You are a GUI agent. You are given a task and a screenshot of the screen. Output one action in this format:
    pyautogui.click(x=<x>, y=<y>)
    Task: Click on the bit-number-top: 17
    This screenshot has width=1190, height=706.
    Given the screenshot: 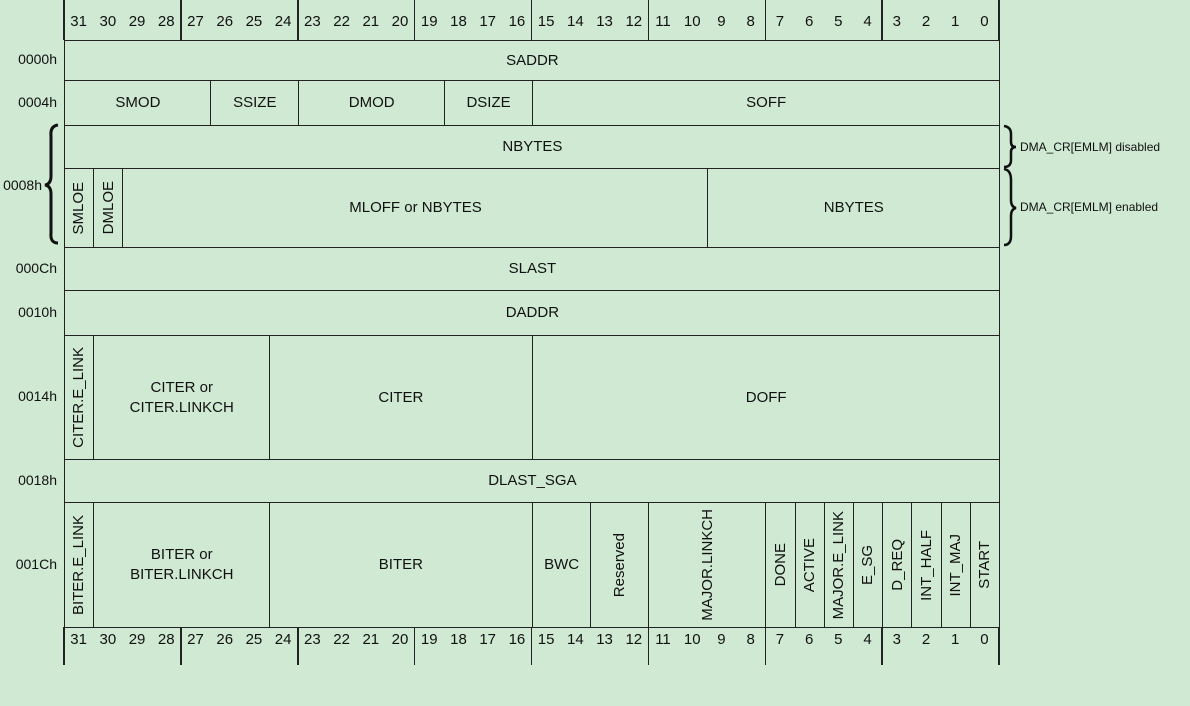 What is the action you would take?
    pyautogui.click(x=488, y=21)
    